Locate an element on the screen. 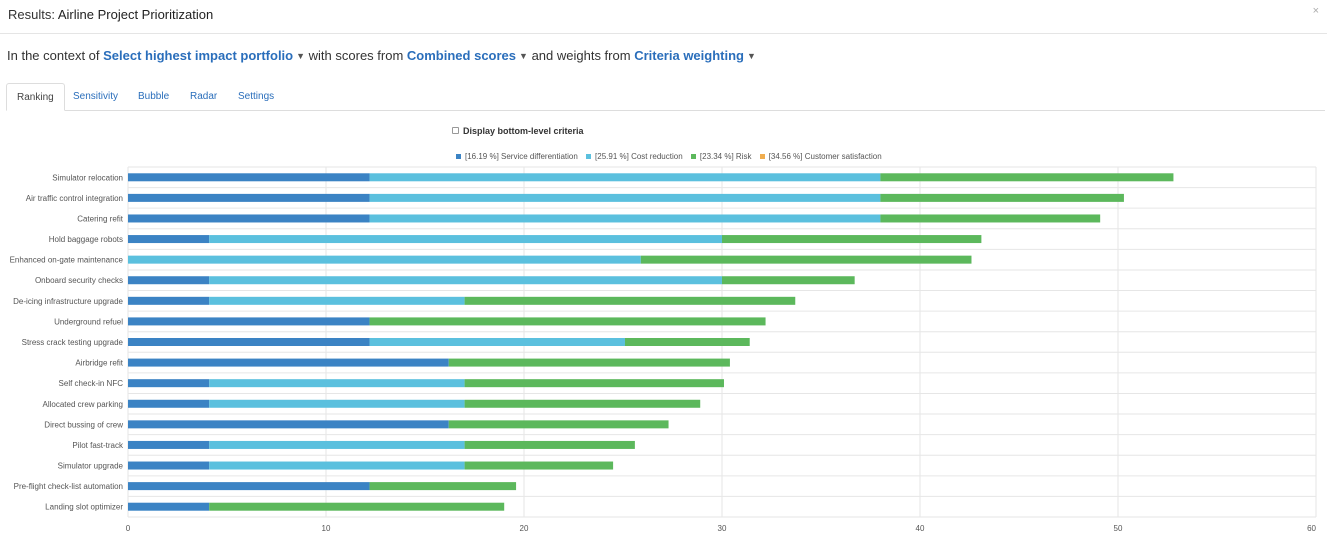  legend-label: [34.56 %] Customer satisfaction is located at coordinates (825, 156).